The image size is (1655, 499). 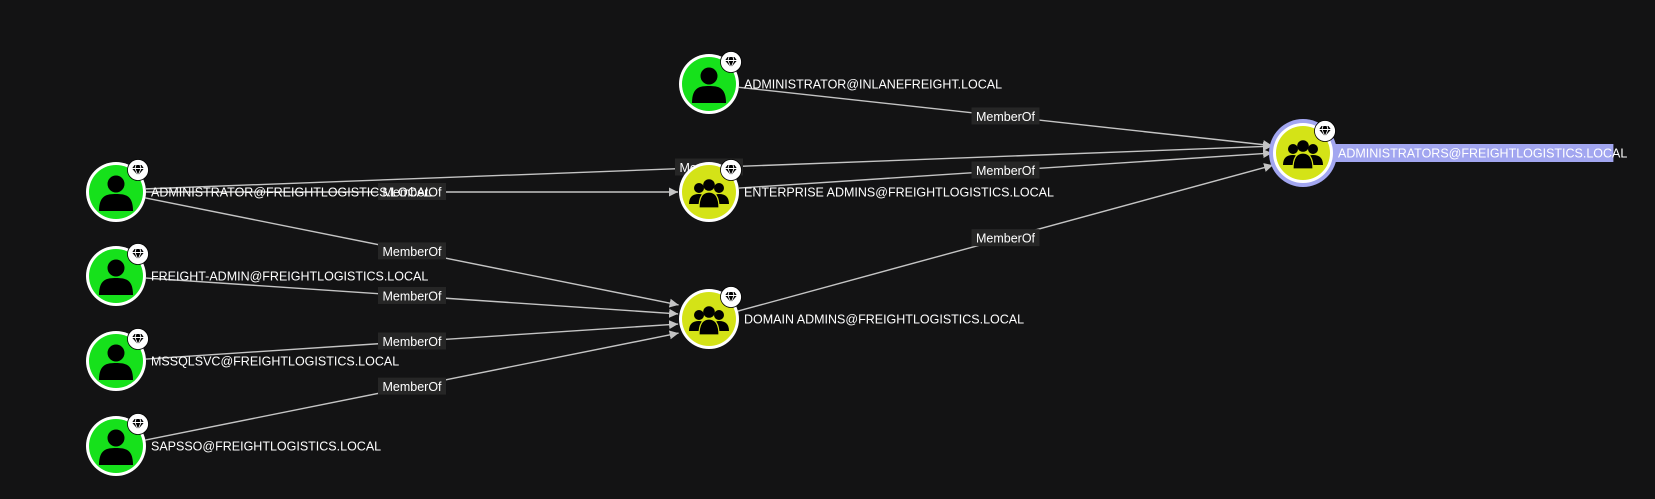 I want to click on node-label: DOMAIN ADMINS@FREIGHTLOGISTICS.LOCAL, so click(x=884, y=320).